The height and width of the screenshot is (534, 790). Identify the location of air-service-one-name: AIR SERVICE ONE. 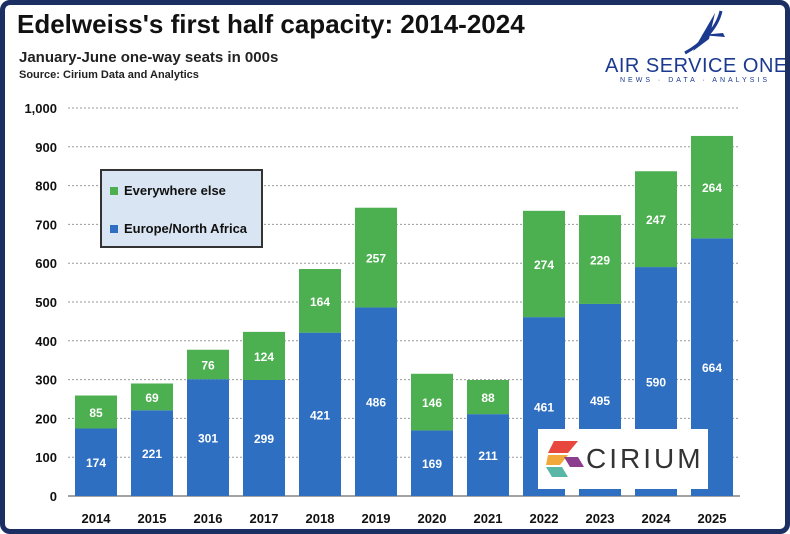
(696, 66).